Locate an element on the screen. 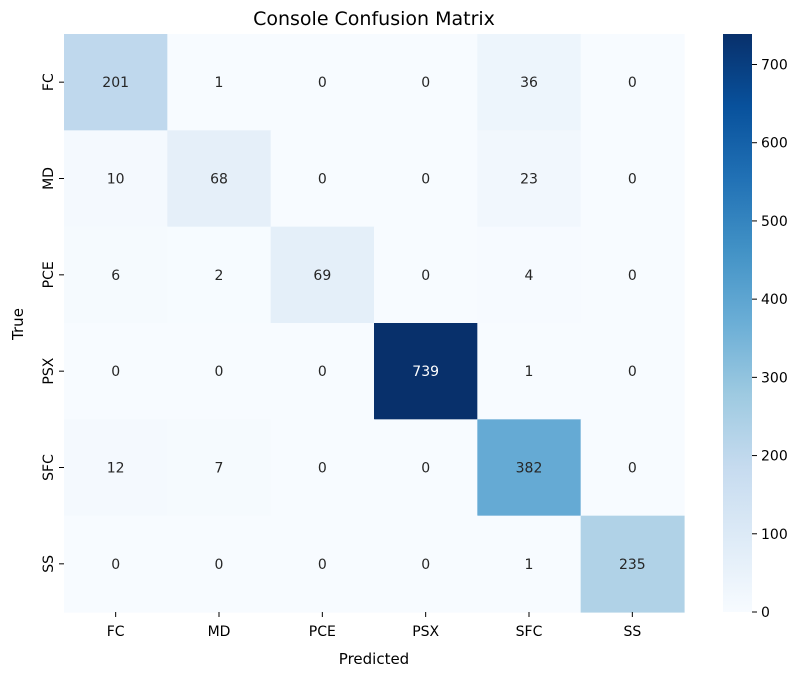 This screenshot has width=806, height=675. heatmap-cell-sfc-fc is located at coordinates (116, 468).